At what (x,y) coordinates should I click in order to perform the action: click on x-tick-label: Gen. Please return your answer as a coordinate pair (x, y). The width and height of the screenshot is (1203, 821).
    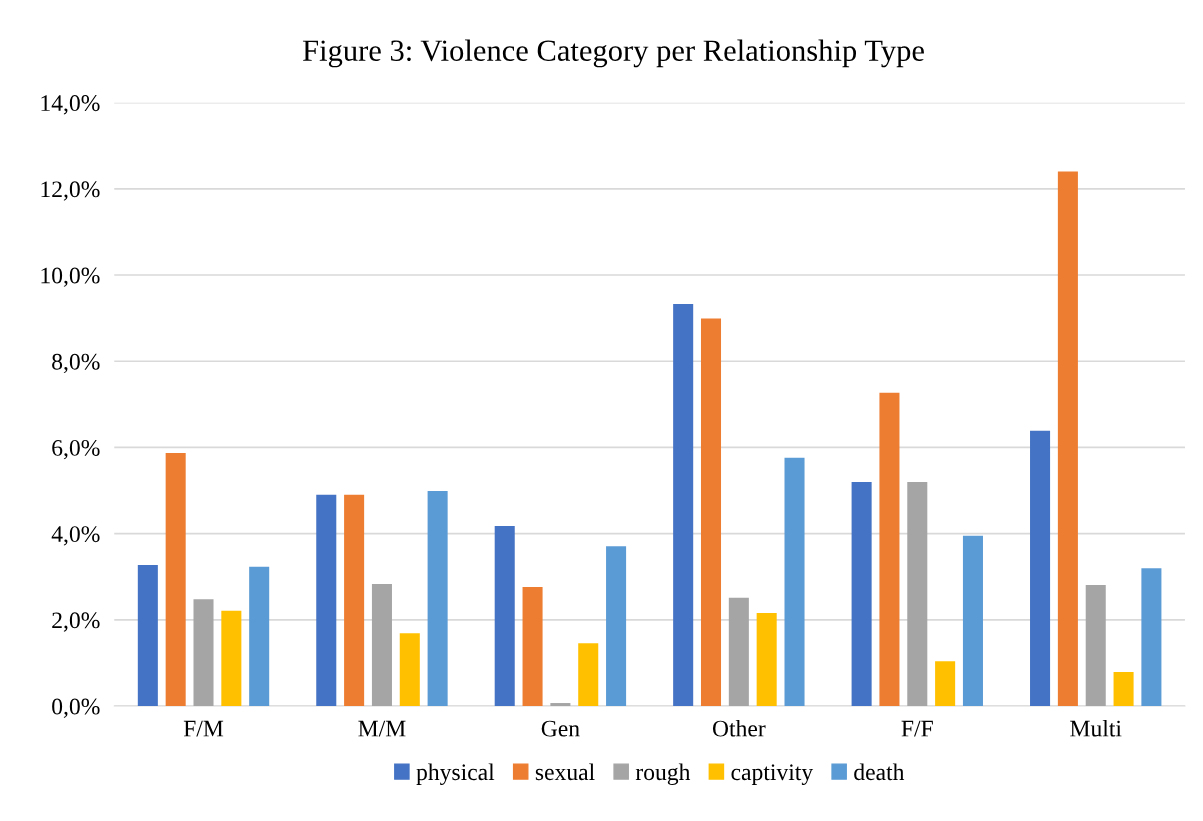
    Looking at the image, I should click on (560, 728).